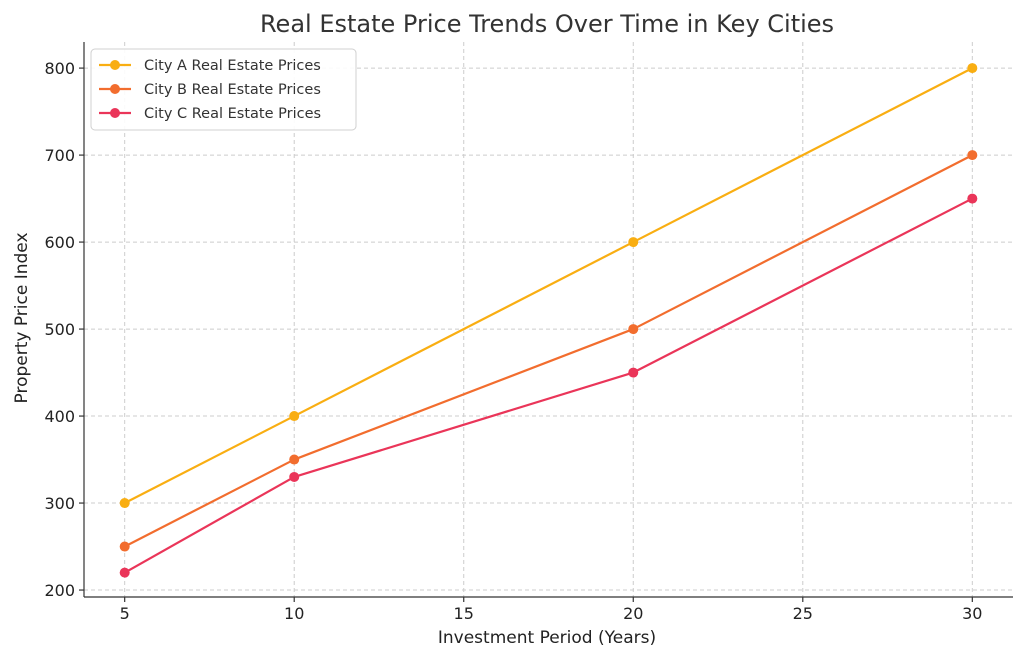 This screenshot has height=660, width=1024. I want to click on legend-item-b: City B Real Estate Prices, so click(210, 90).